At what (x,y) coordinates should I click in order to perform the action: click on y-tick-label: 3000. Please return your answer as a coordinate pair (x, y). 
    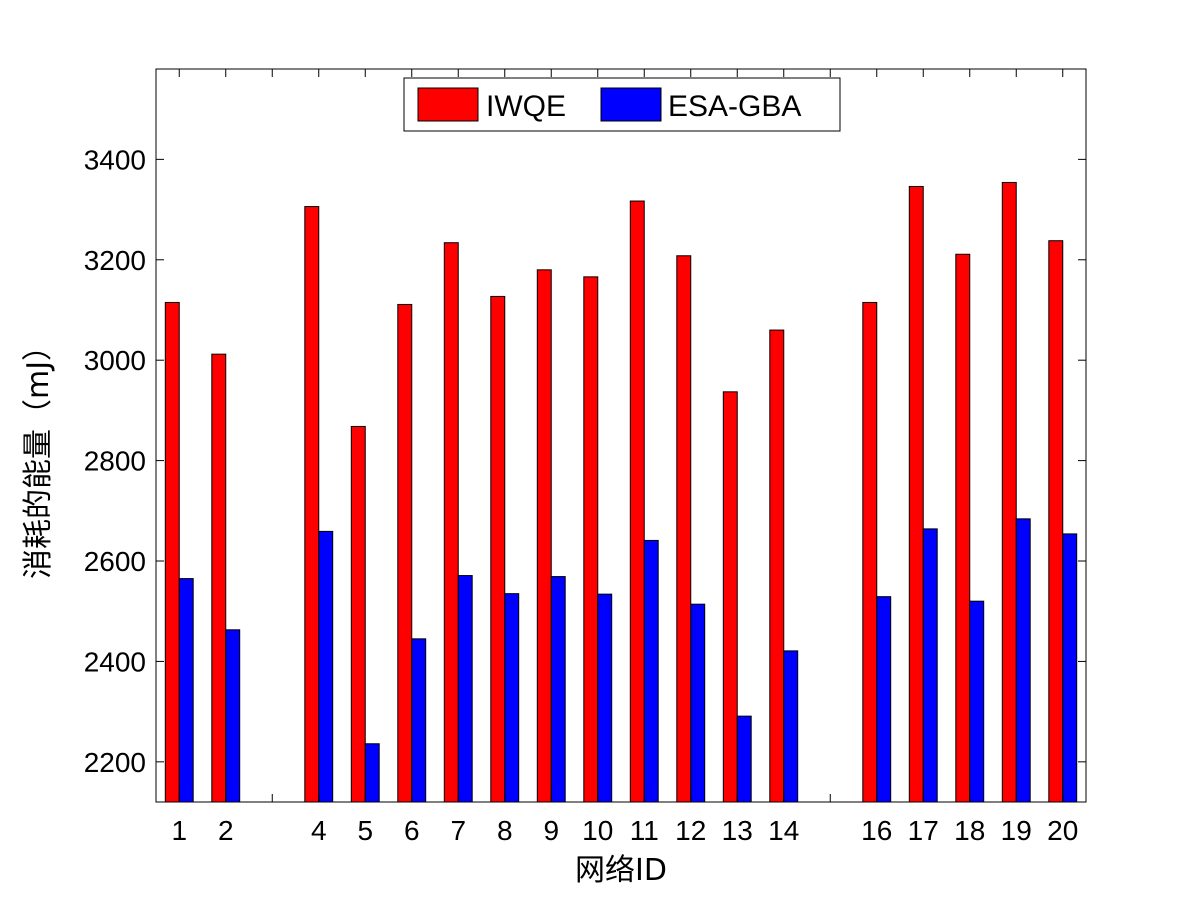
    Looking at the image, I should click on (115, 360).